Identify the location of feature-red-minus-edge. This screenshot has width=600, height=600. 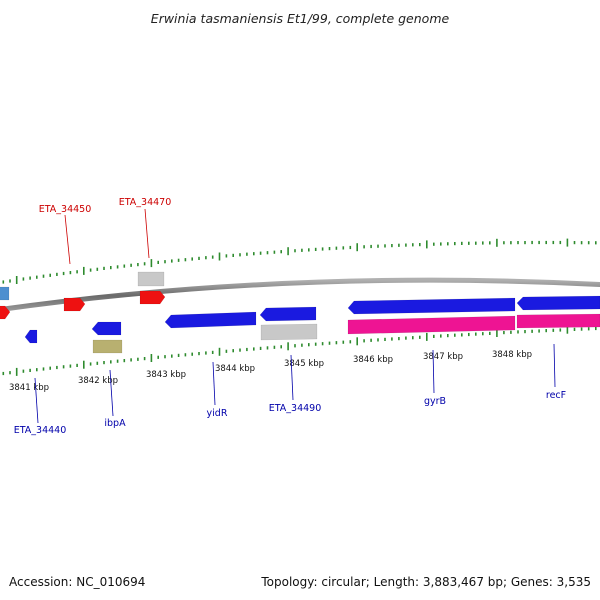
(5, 312).